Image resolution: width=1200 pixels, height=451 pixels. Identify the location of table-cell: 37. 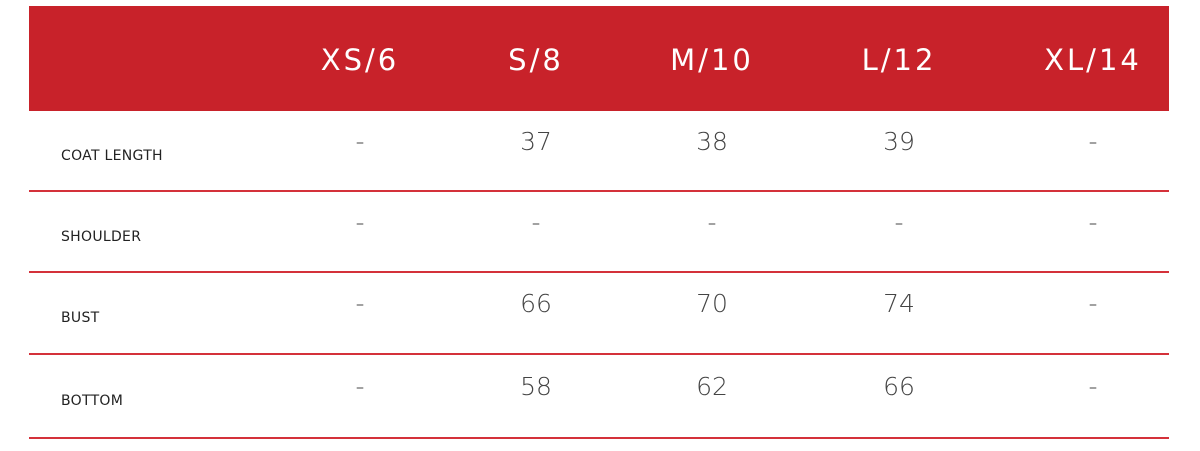
(536, 141).